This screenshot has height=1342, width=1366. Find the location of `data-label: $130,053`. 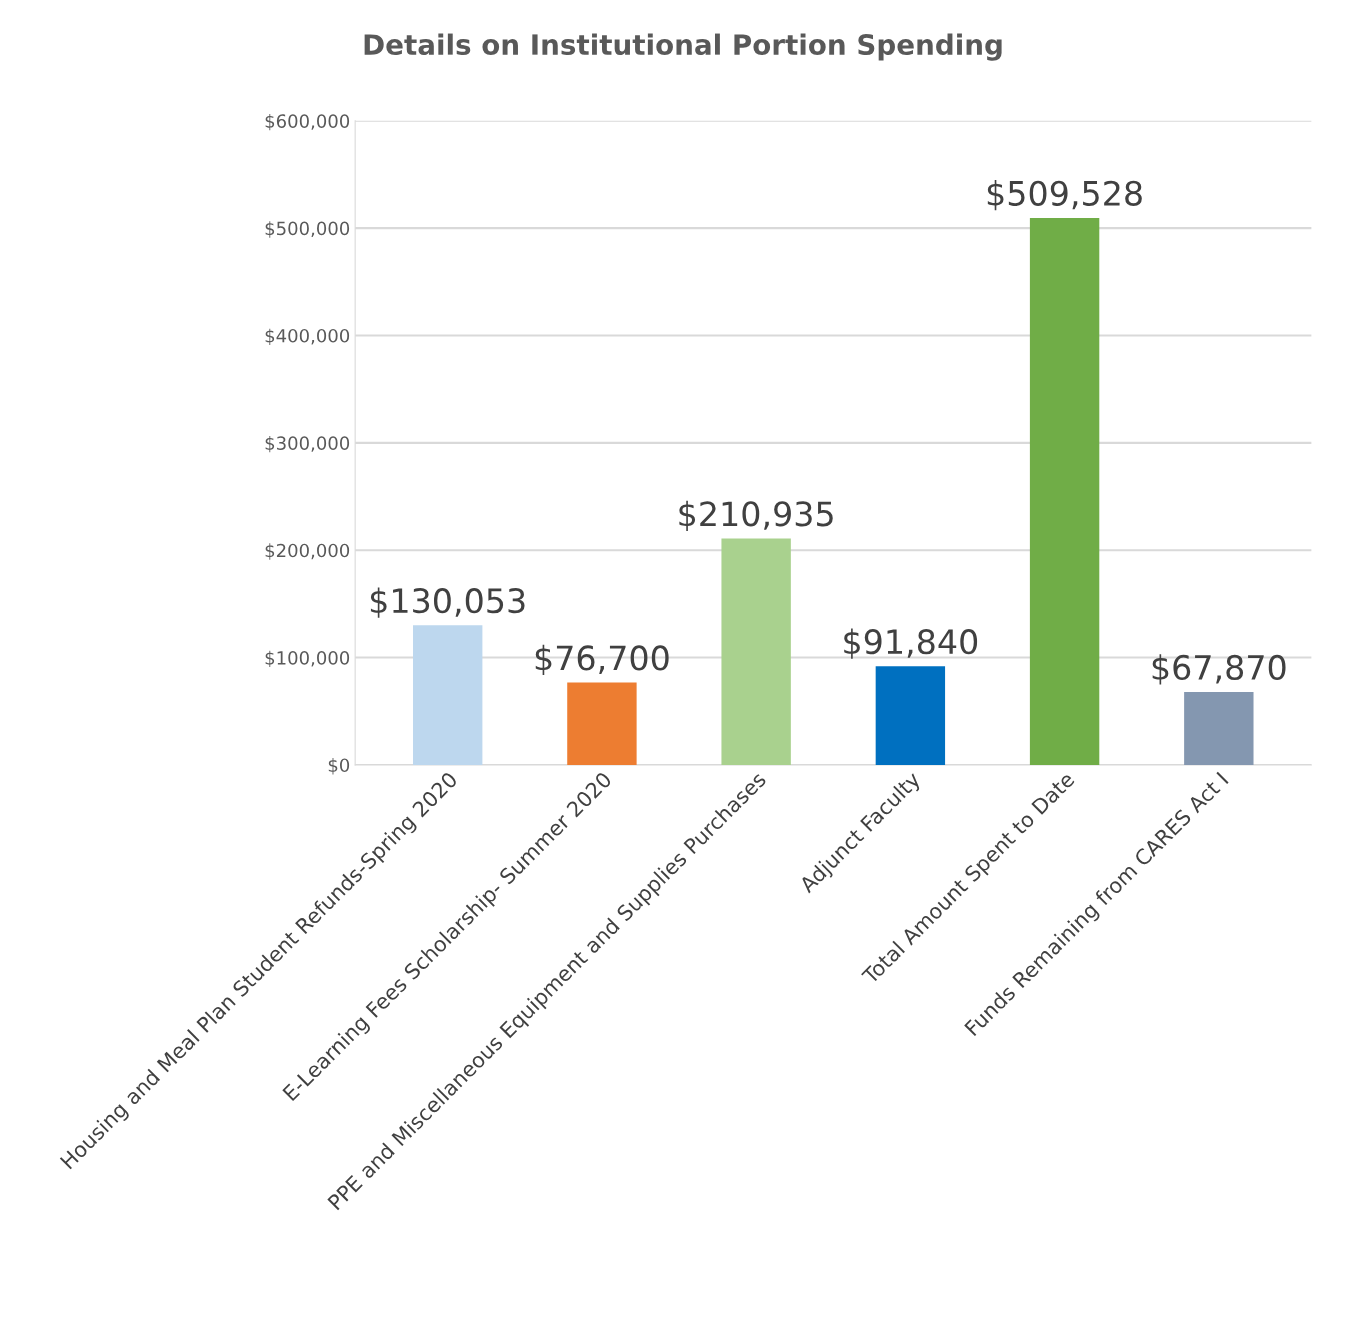

data-label: $130,053 is located at coordinates (447, 602).